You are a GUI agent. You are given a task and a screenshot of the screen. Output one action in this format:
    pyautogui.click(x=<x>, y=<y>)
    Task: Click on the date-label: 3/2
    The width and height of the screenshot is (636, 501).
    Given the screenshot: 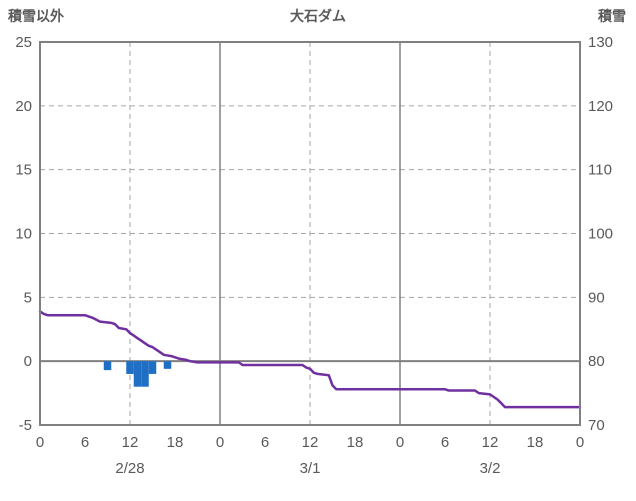 What is the action you would take?
    pyautogui.click(x=490, y=468)
    